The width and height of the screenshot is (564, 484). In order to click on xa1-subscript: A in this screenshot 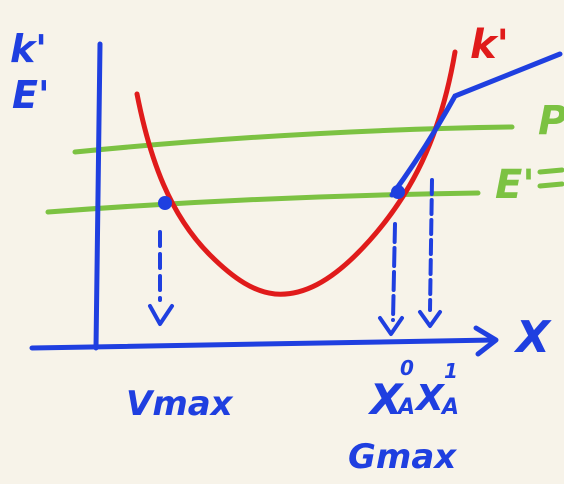, I will do `click(449, 407)`.